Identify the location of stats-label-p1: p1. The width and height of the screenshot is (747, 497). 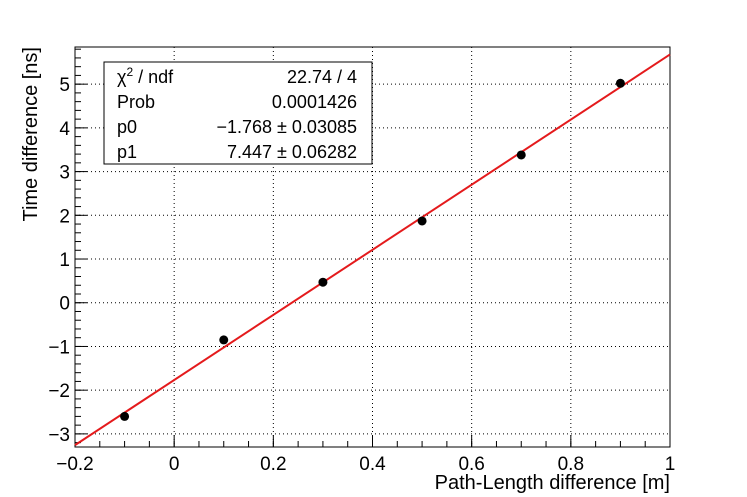
(127, 152).